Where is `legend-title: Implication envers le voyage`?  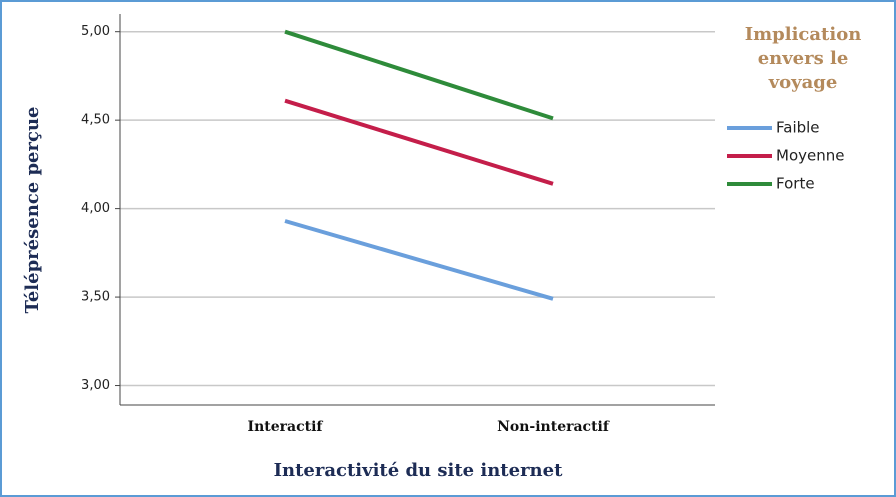
legend-title: Implication envers le voyage is located at coordinates (803, 58).